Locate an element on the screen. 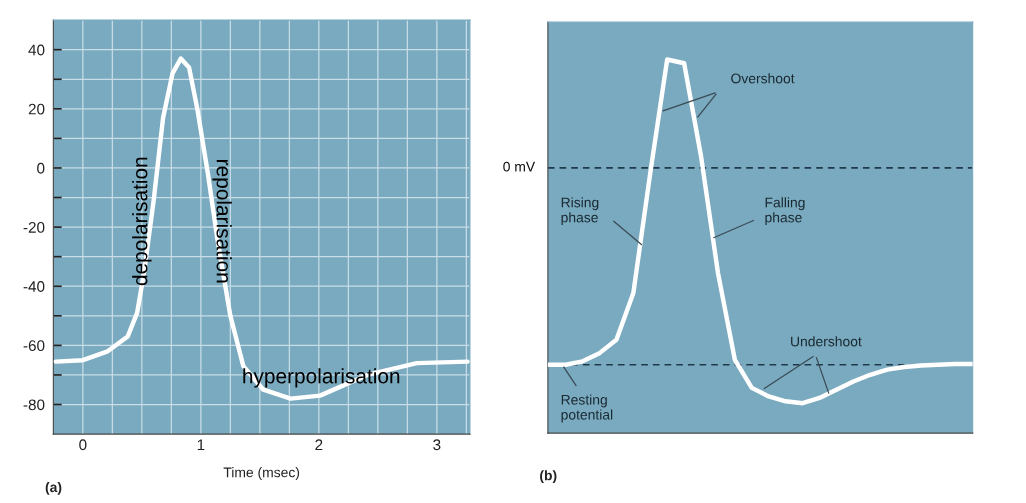 The width and height of the screenshot is (1026, 503). x-tick-label: 2 is located at coordinates (319, 445).